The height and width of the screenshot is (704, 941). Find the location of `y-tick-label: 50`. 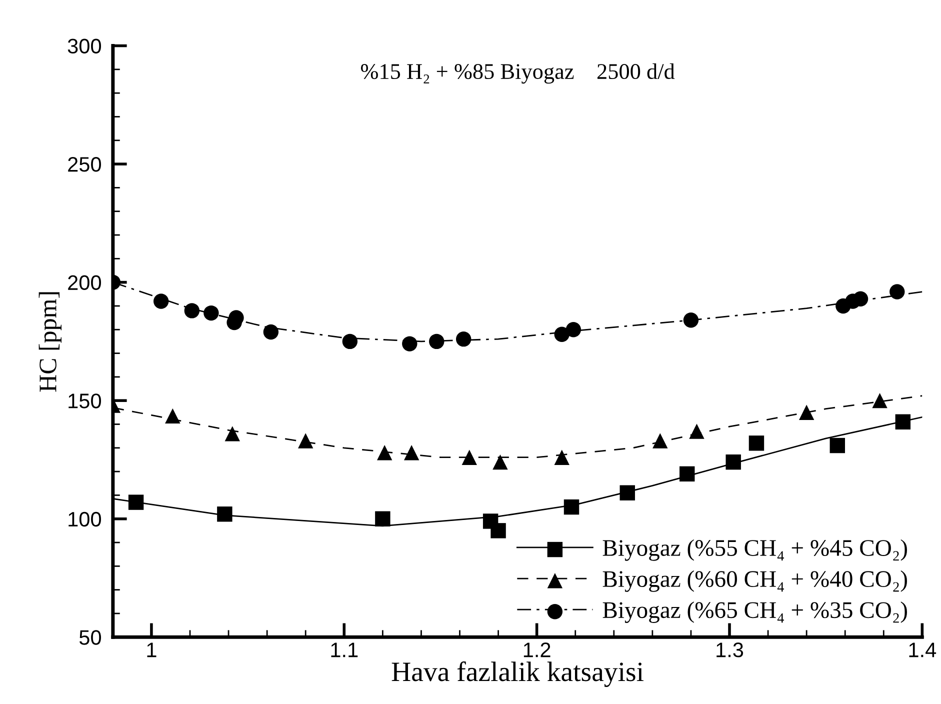

y-tick-label: 50 is located at coordinates (90, 637).